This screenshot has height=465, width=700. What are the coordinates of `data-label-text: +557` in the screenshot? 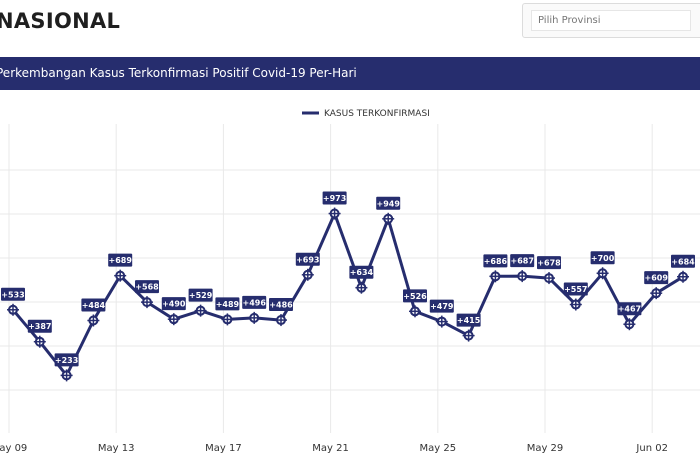 It's located at (575, 289).